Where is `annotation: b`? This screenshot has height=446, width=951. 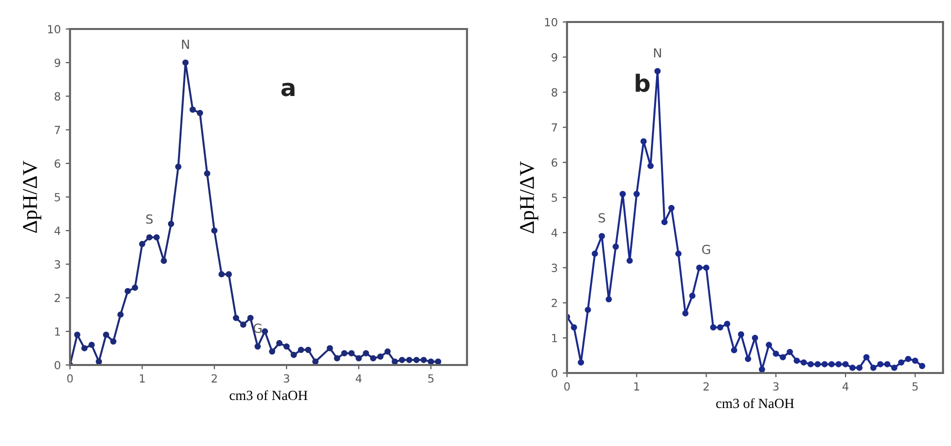
annotation: b is located at coordinates (643, 83).